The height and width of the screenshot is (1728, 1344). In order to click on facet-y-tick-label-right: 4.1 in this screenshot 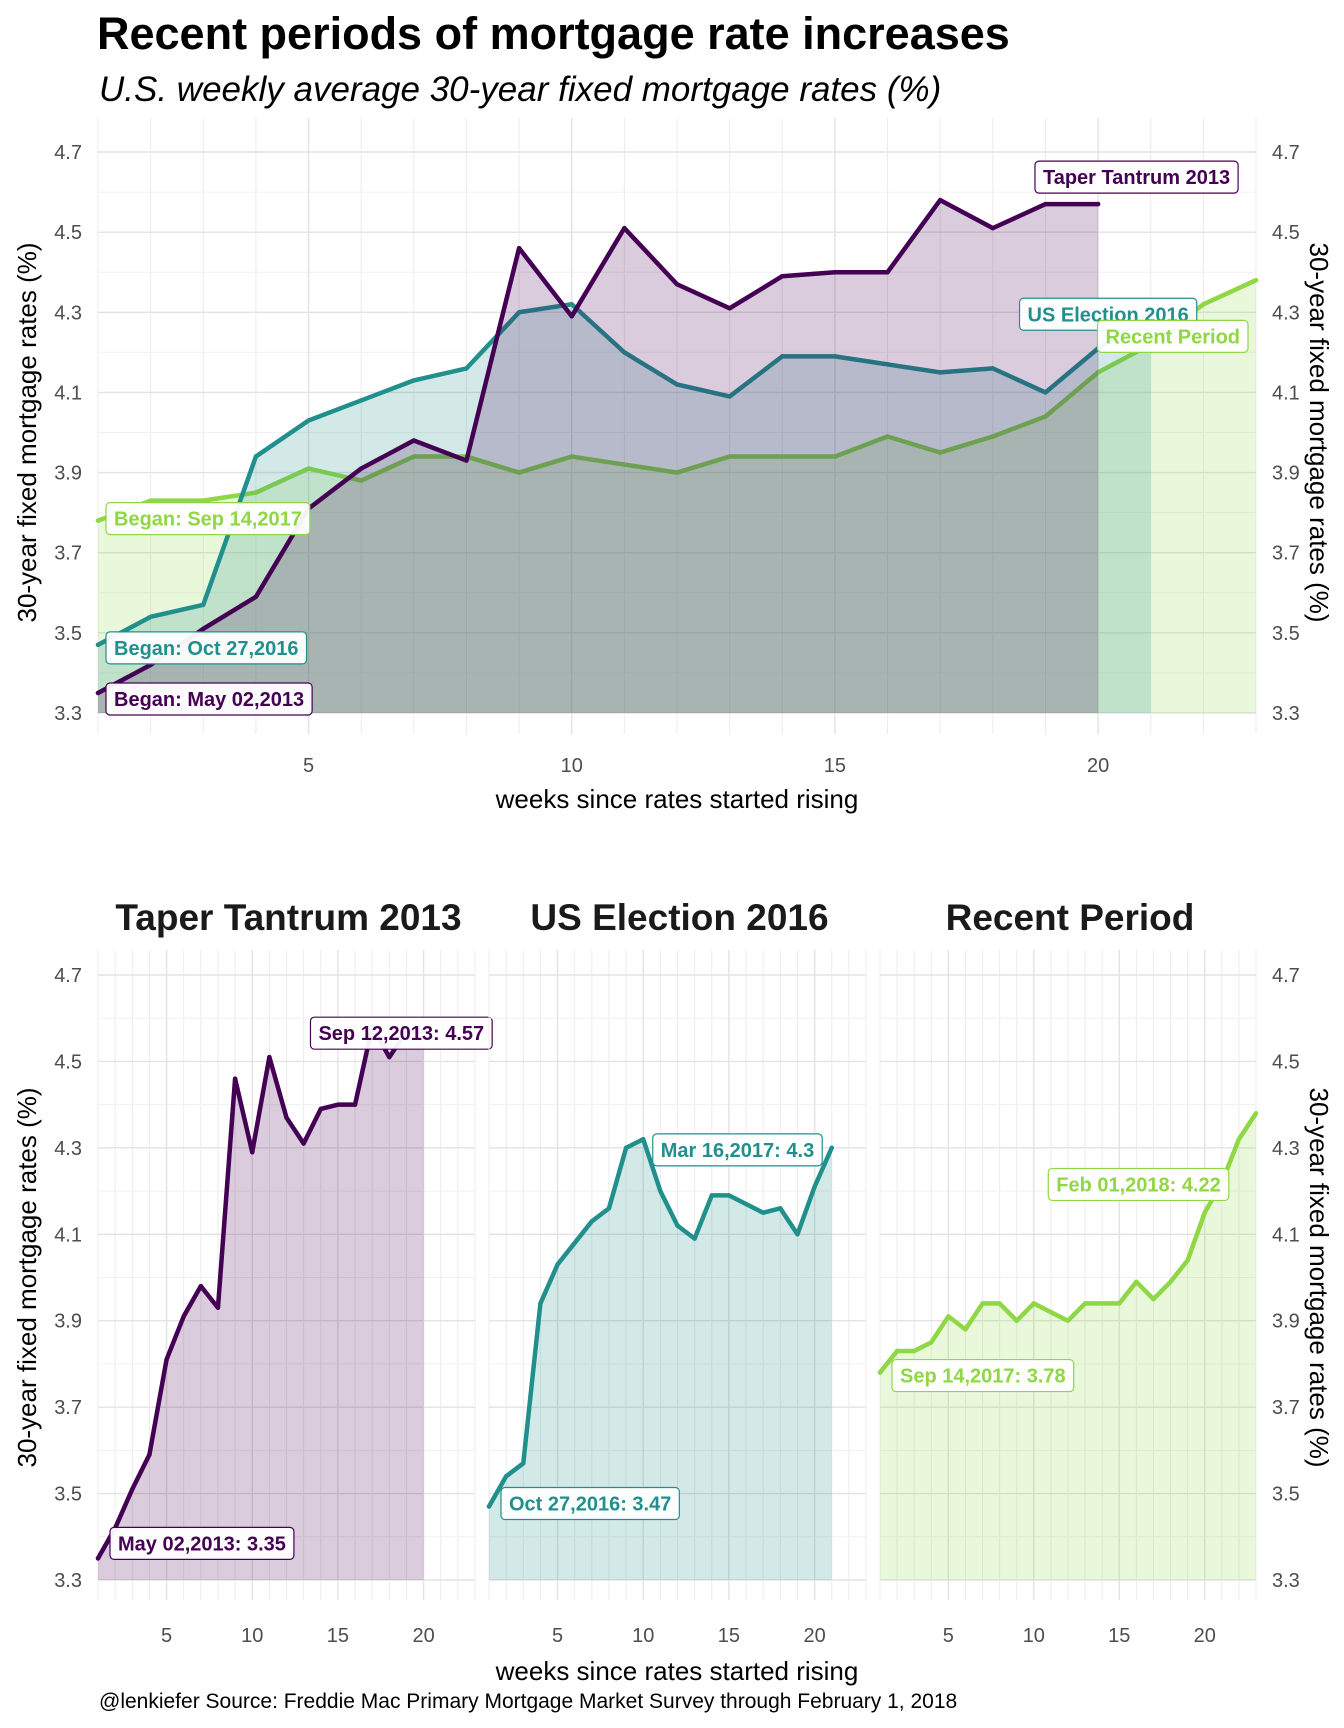, I will do `click(1286, 1235)`.